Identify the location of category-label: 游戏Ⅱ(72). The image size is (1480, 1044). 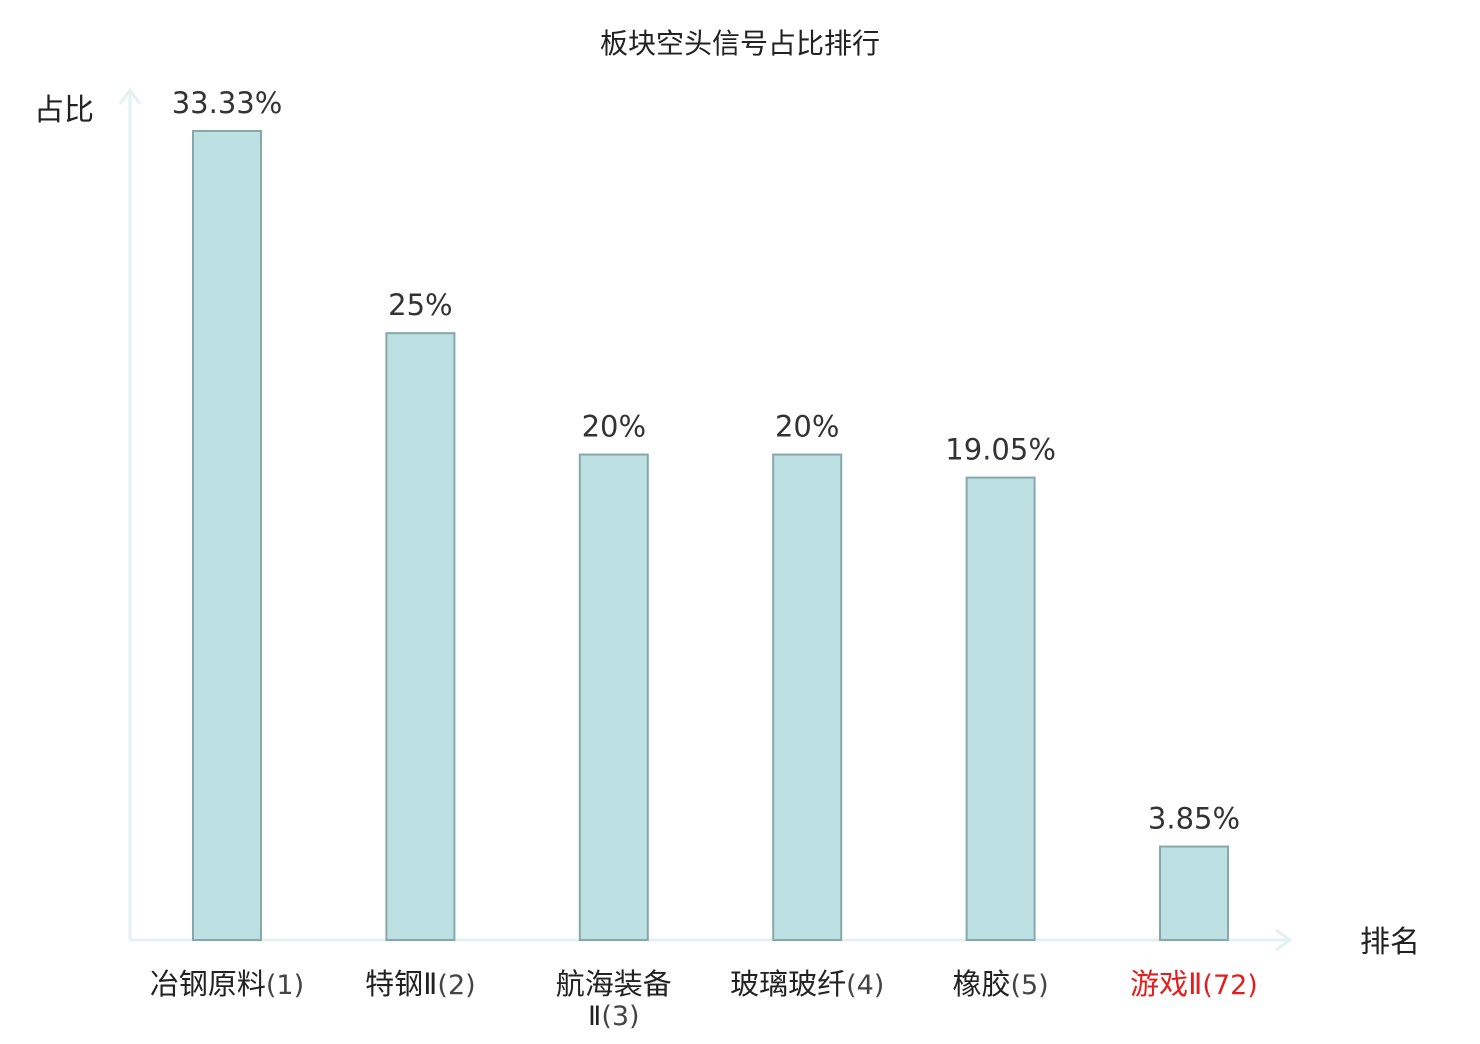
(1194, 984).